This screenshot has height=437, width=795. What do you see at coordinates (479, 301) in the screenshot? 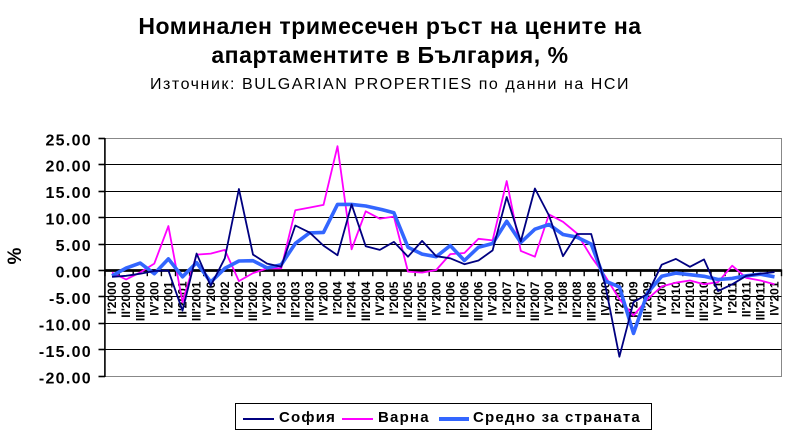
I see `svg-text: III'2006` at bounding box center [479, 301].